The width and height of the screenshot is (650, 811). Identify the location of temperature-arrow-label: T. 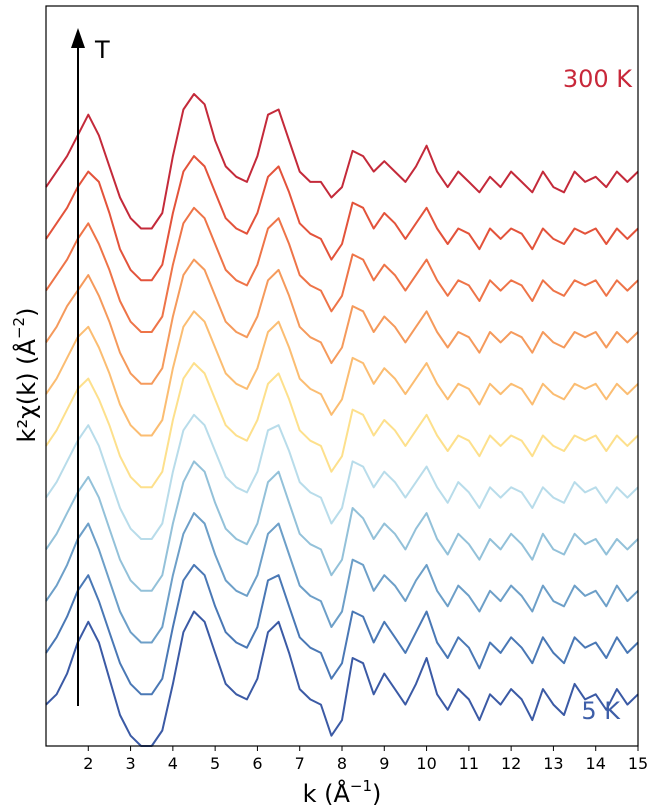
(102, 50).